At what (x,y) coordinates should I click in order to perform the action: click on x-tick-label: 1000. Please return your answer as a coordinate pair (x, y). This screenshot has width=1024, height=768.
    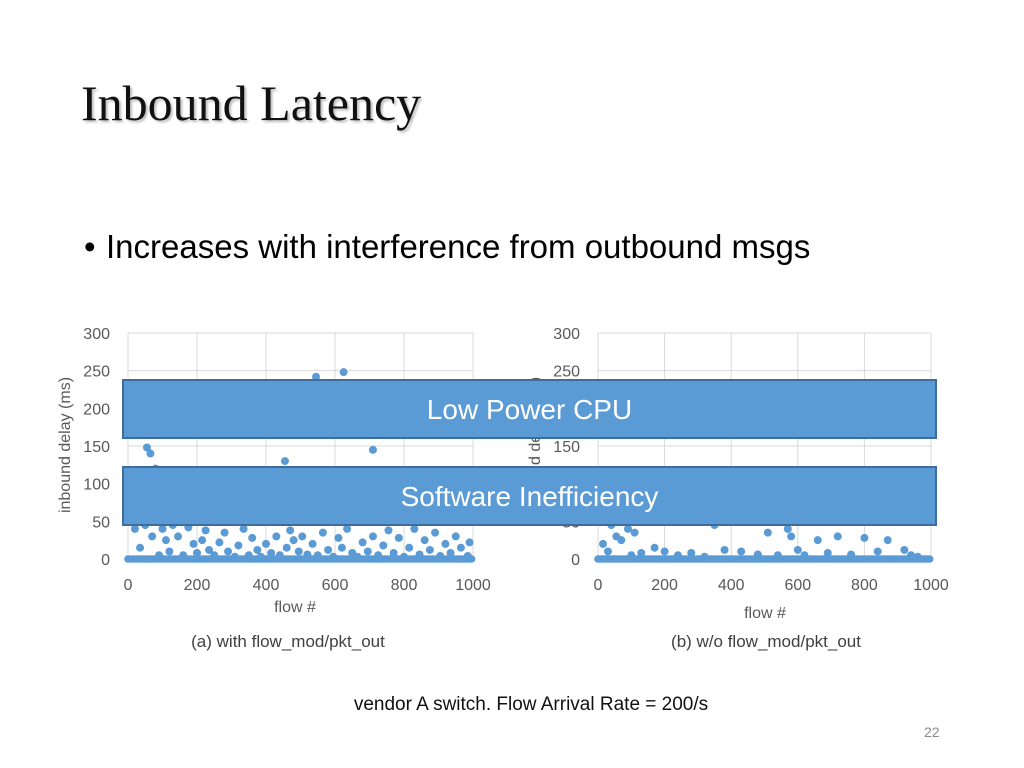
    Looking at the image, I should click on (473, 585).